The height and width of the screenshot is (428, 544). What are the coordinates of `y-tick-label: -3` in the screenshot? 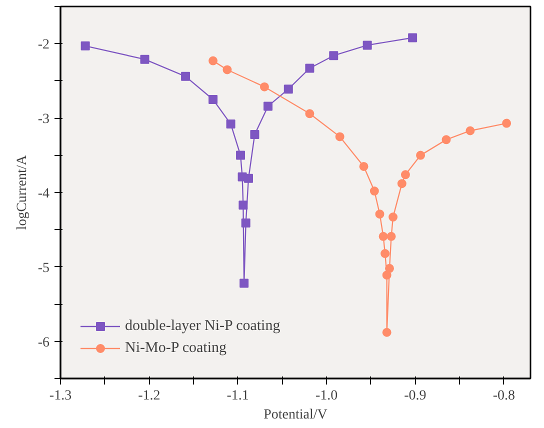 It's located at (44, 120).